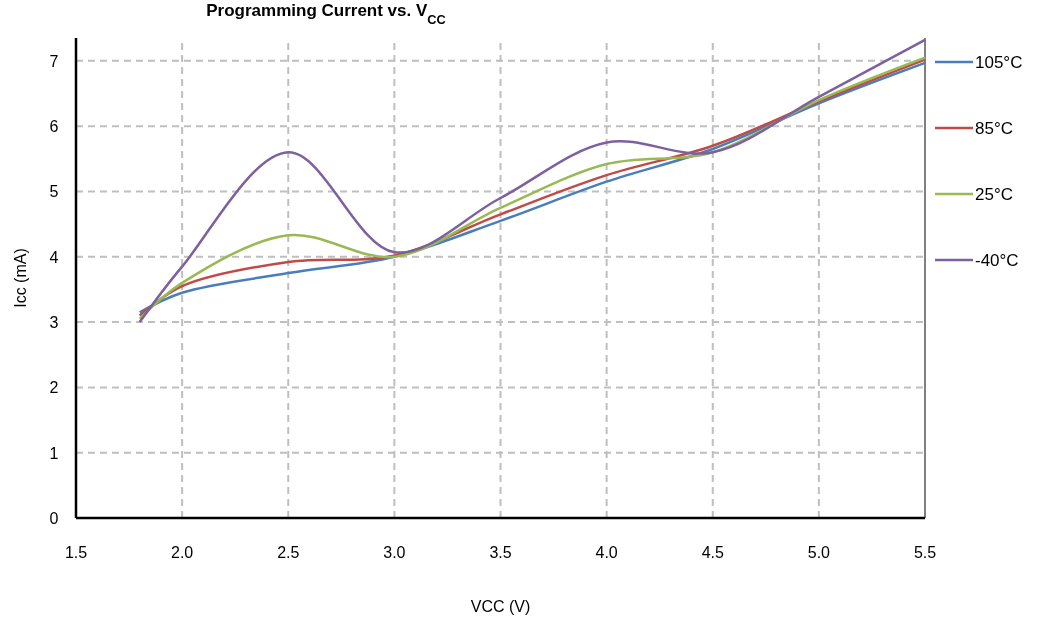 This screenshot has width=1047, height=627. Describe the element at coordinates (182, 552) in the screenshot. I see `x-tick-label: 2.0` at that location.